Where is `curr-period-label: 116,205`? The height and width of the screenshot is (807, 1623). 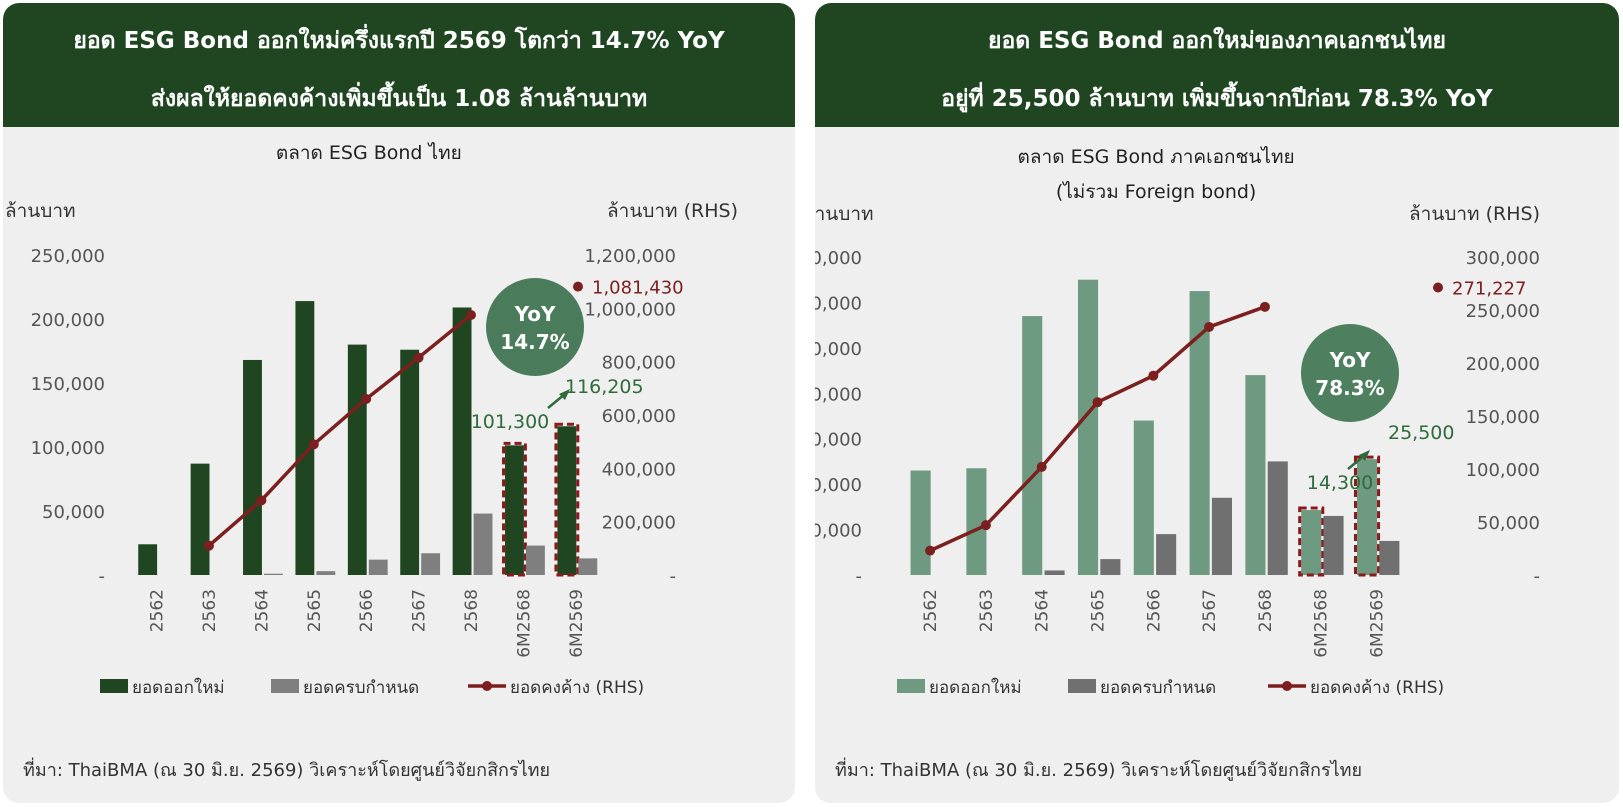 curr-period-label: 116,205 is located at coordinates (604, 387).